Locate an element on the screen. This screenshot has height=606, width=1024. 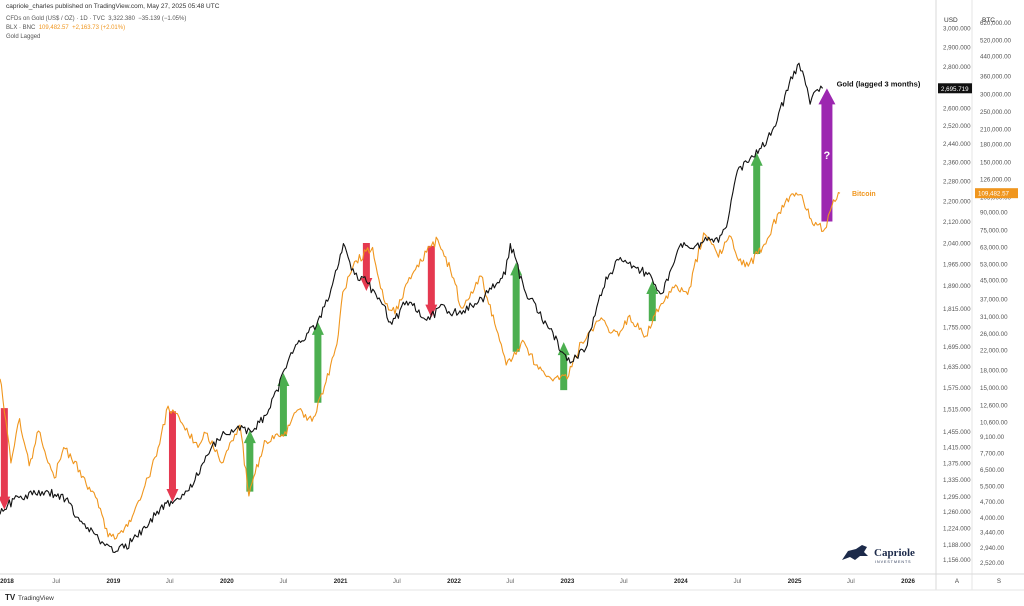
x-tick-label: 2026 is located at coordinates (908, 581).